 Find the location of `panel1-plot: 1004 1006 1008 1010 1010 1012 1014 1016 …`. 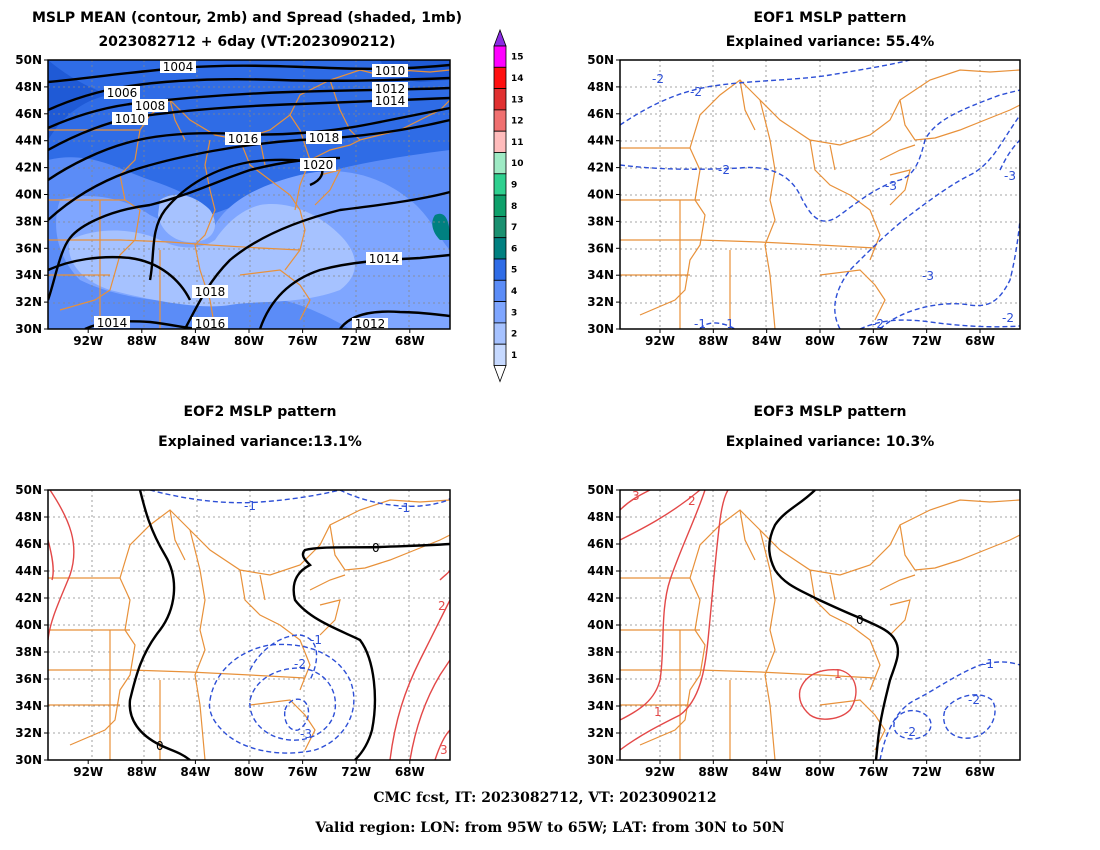

panel1-plot: 1004 1006 1008 1010 1010 1012 1014 1016 … is located at coordinates (249, 195).